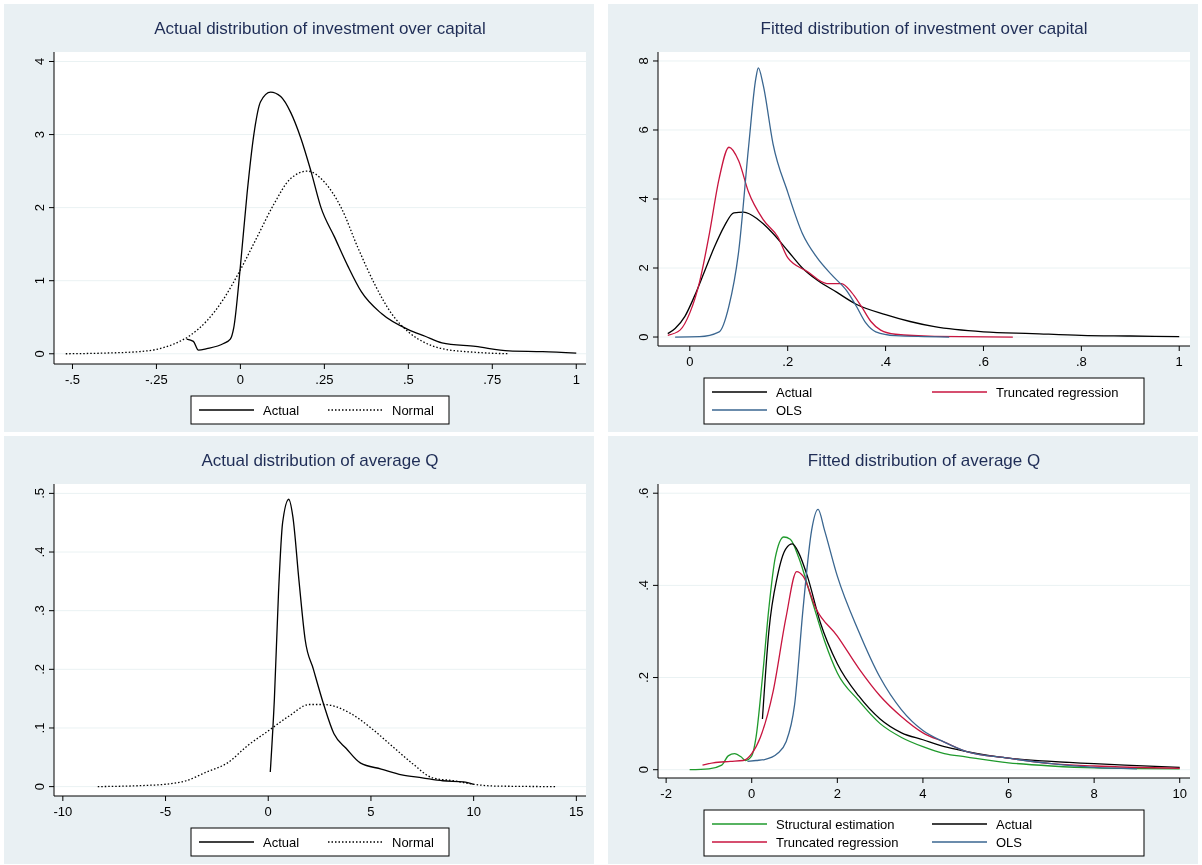  Describe the element at coordinates (39, 134) in the screenshot. I see `y-tick-label: 3` at that location.